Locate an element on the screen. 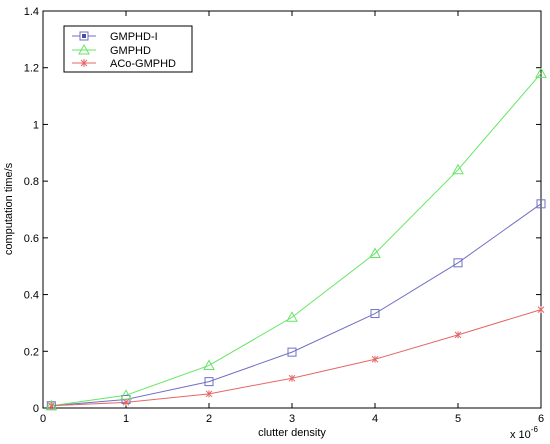  x-tick-label: 1 is located at coordinates (126, 419).